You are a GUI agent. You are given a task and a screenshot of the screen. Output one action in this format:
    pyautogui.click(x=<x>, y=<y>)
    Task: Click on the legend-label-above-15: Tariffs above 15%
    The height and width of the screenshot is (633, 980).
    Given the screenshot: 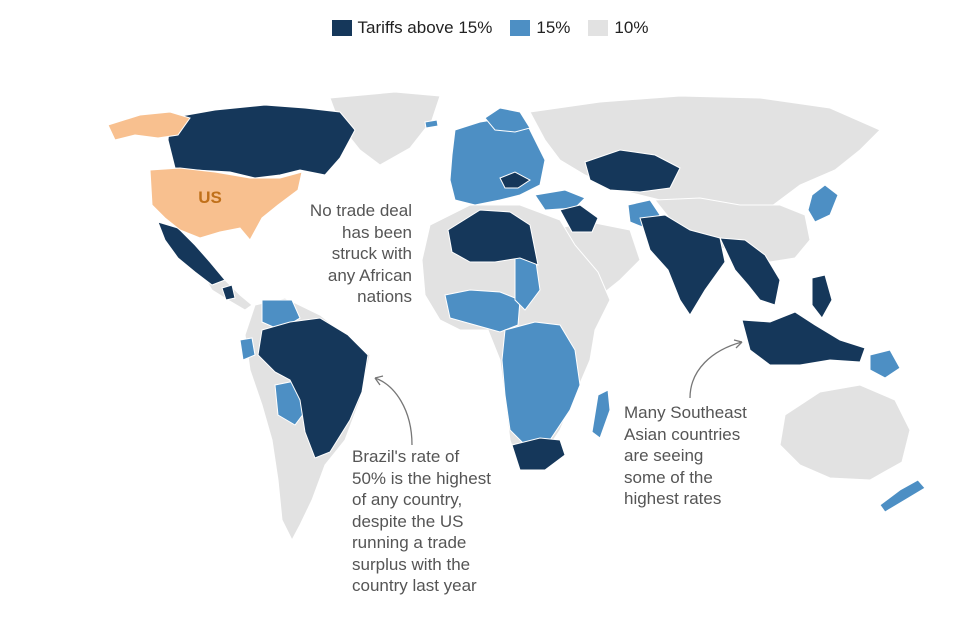 What is the action you would take?
    pyautogui.click(x=425, y=27)
    